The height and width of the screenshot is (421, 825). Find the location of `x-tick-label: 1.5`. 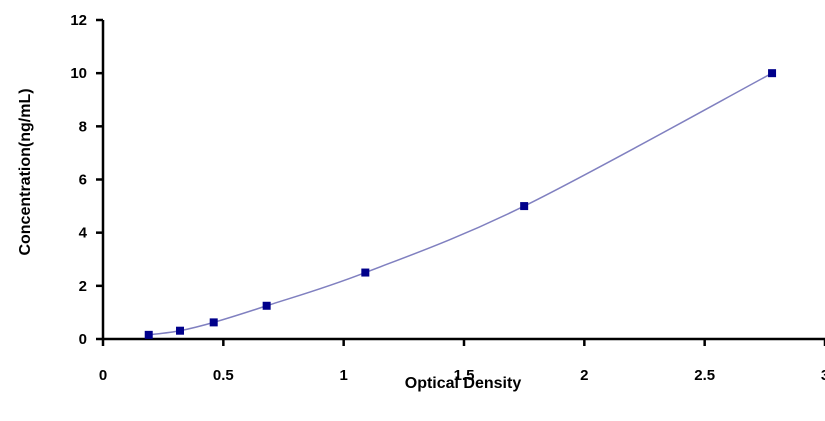

x-tick-label: 1.5 is located at coordinates (464, 375).